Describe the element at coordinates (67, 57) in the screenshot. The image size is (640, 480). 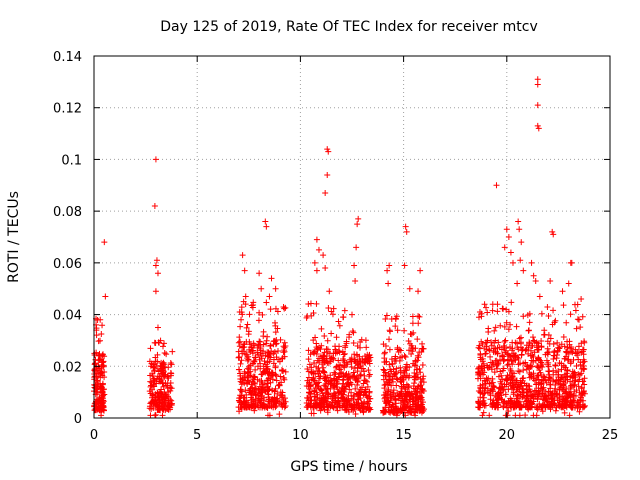
I see `y-tick-label: 0.14` at that location.